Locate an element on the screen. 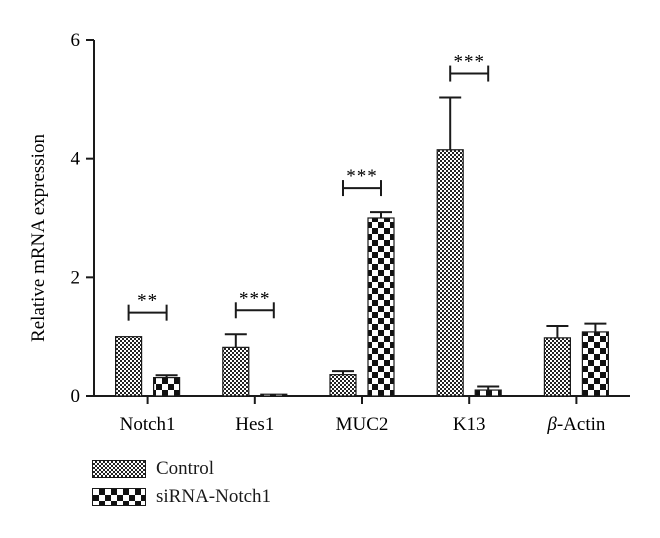  legend-item-sirna: siRNA-Notch1 is located at coordinates (181, 497).